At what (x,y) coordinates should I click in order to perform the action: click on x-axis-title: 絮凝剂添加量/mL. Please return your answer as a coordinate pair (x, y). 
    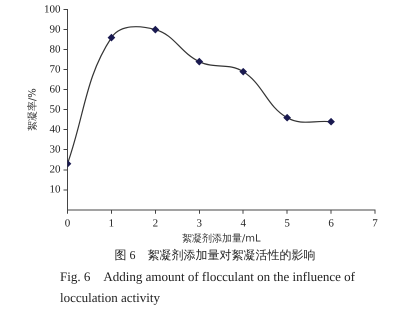
    Looking at the image, I should click on (222, 238).